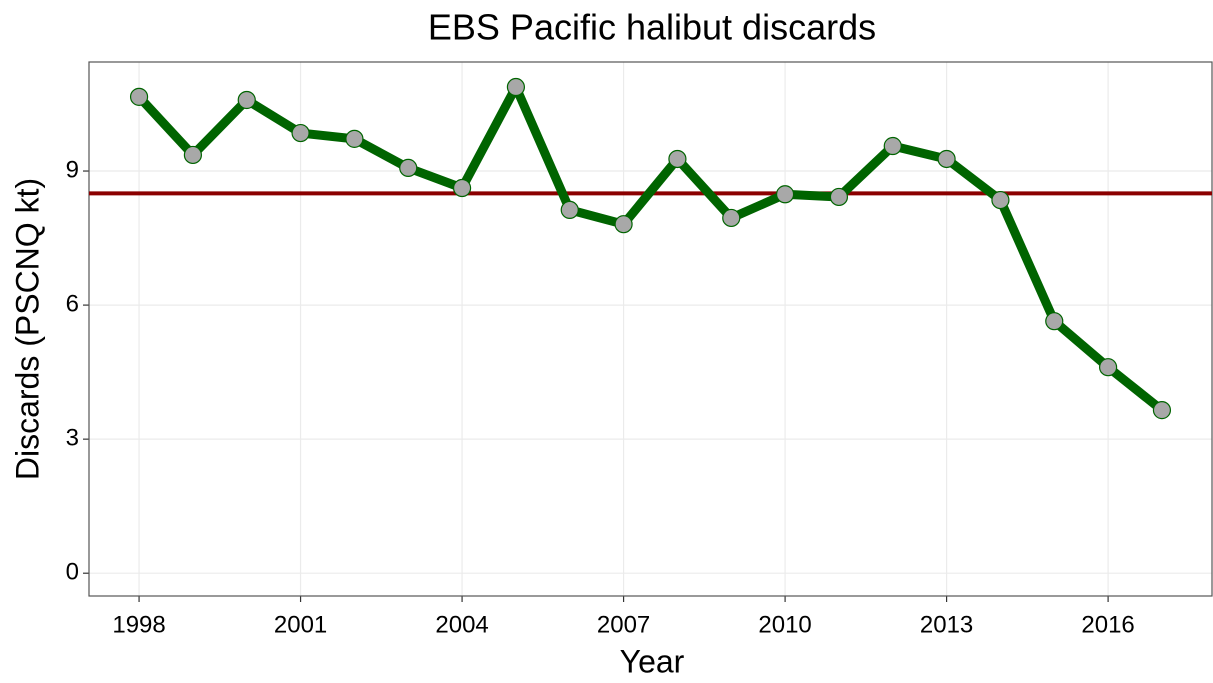 The height and width of the screenshot is (683, 1213). Describe the element at coordinates (652, 661) in the screenshot. I see `x-axis-label: Year` at that location.